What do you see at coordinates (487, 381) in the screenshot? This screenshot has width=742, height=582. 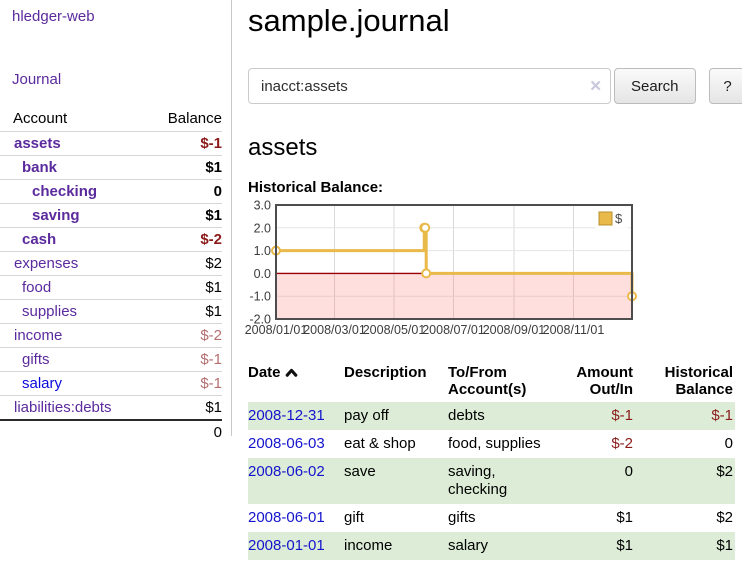 I see `column-header-accounts: To/From Account(s)` at bounding box center [487, 381].